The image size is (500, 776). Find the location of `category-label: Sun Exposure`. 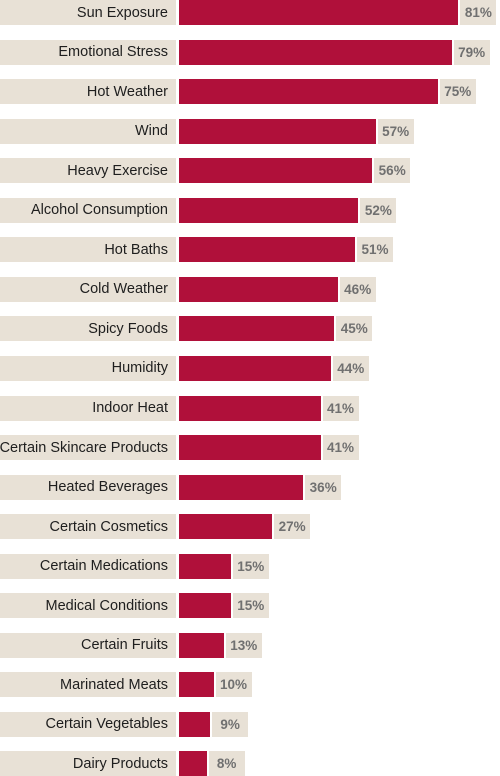

category-label: Sun Exposure is located at coordinates (88, 12).